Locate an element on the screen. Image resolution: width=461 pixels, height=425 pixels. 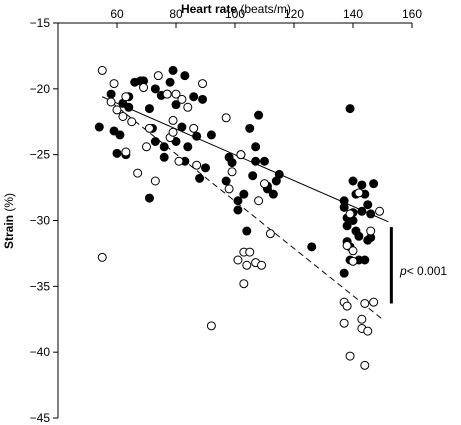
y-axis: −15 −20 −25 −30 −35 −40 −45 is located at coordinates (44, 220).